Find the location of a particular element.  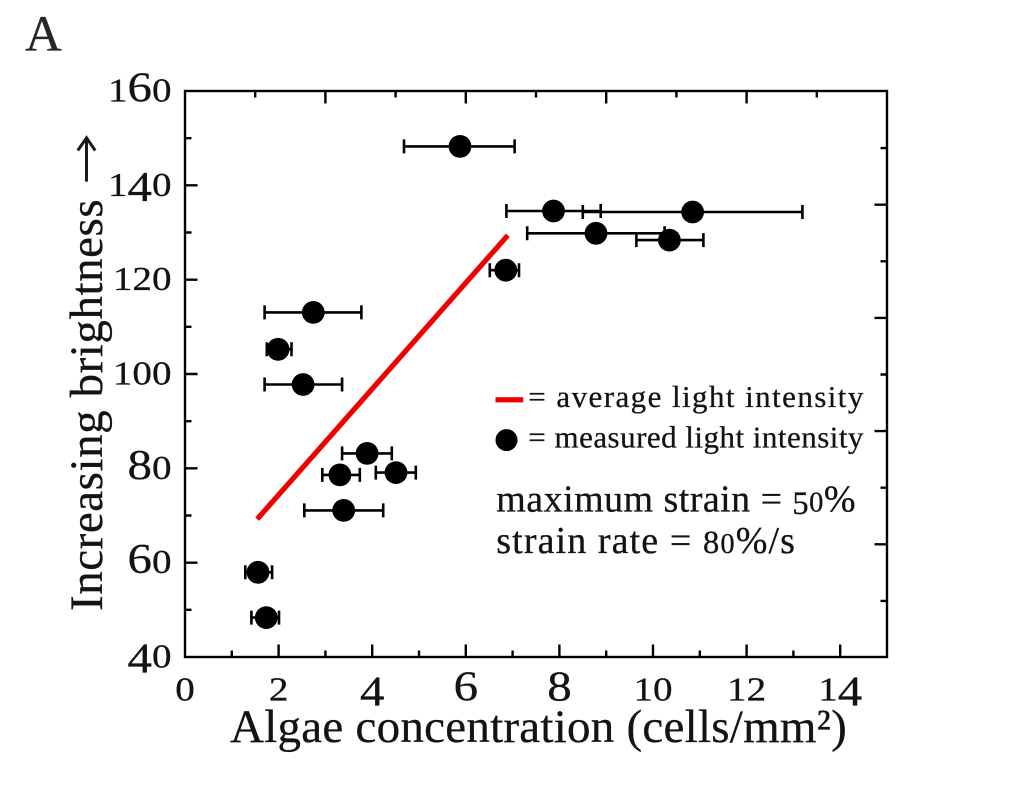

svg-text: = average light intensity is located at coordinates (696, 396).